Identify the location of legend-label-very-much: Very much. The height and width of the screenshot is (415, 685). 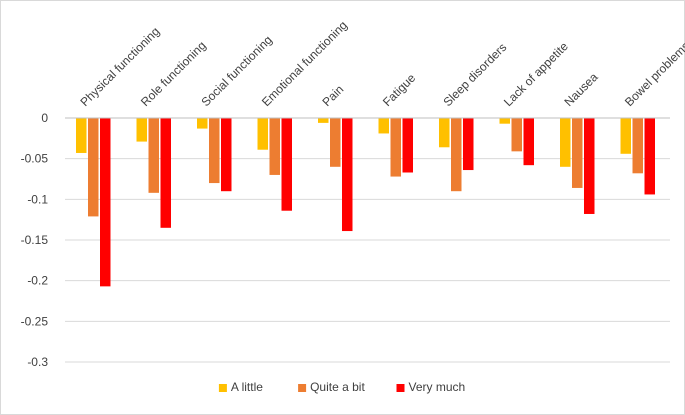
(437, 387).